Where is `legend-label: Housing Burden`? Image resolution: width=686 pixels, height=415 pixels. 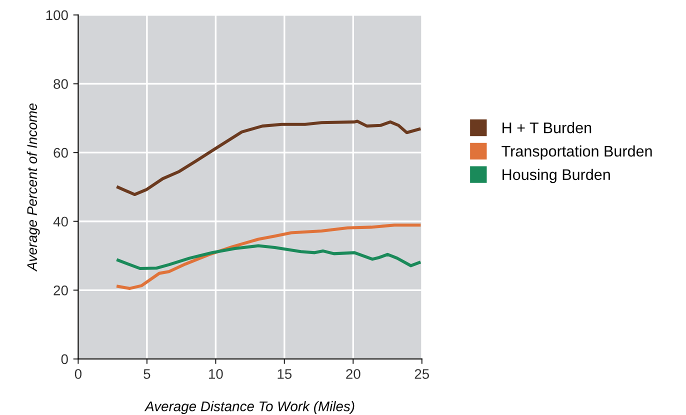
legend-label: Housing Burden is located at coordinates (556, 176).